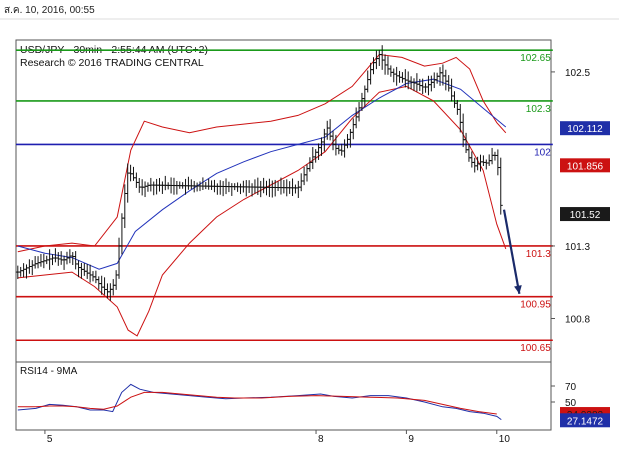 The height and width of the screenshot is (469, 619). I want to click on rsi-tick-label-1: 50, so click(571, 403).